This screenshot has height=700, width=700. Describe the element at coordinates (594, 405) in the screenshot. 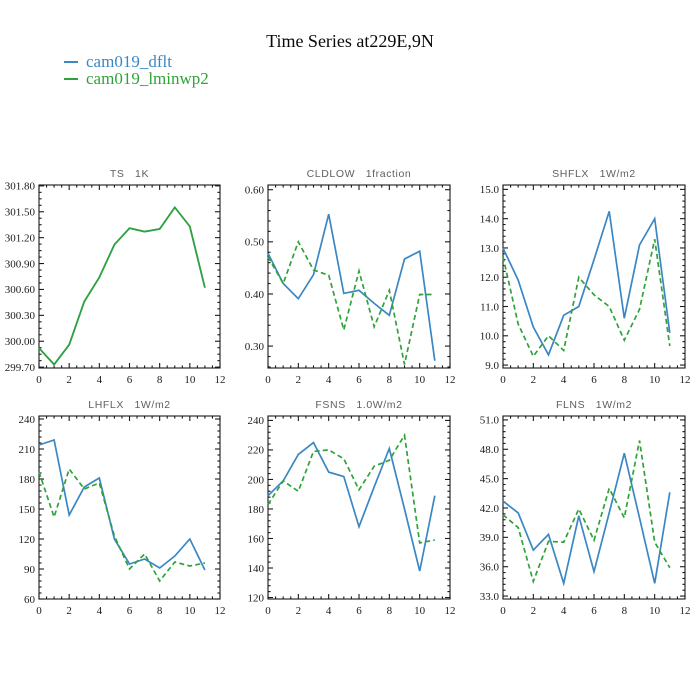

I see `subplot-title-flns: FLNS 1W/m2` at that location.